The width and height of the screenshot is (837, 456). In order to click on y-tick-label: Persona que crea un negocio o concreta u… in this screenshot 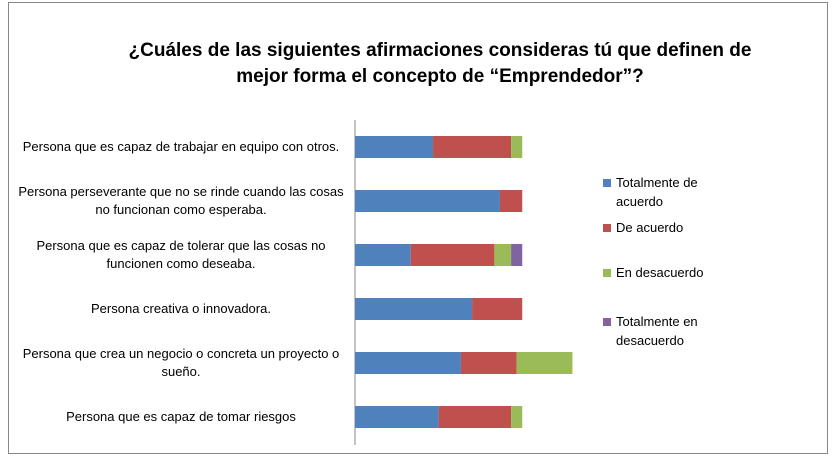, I will do `click(181, 362)`.